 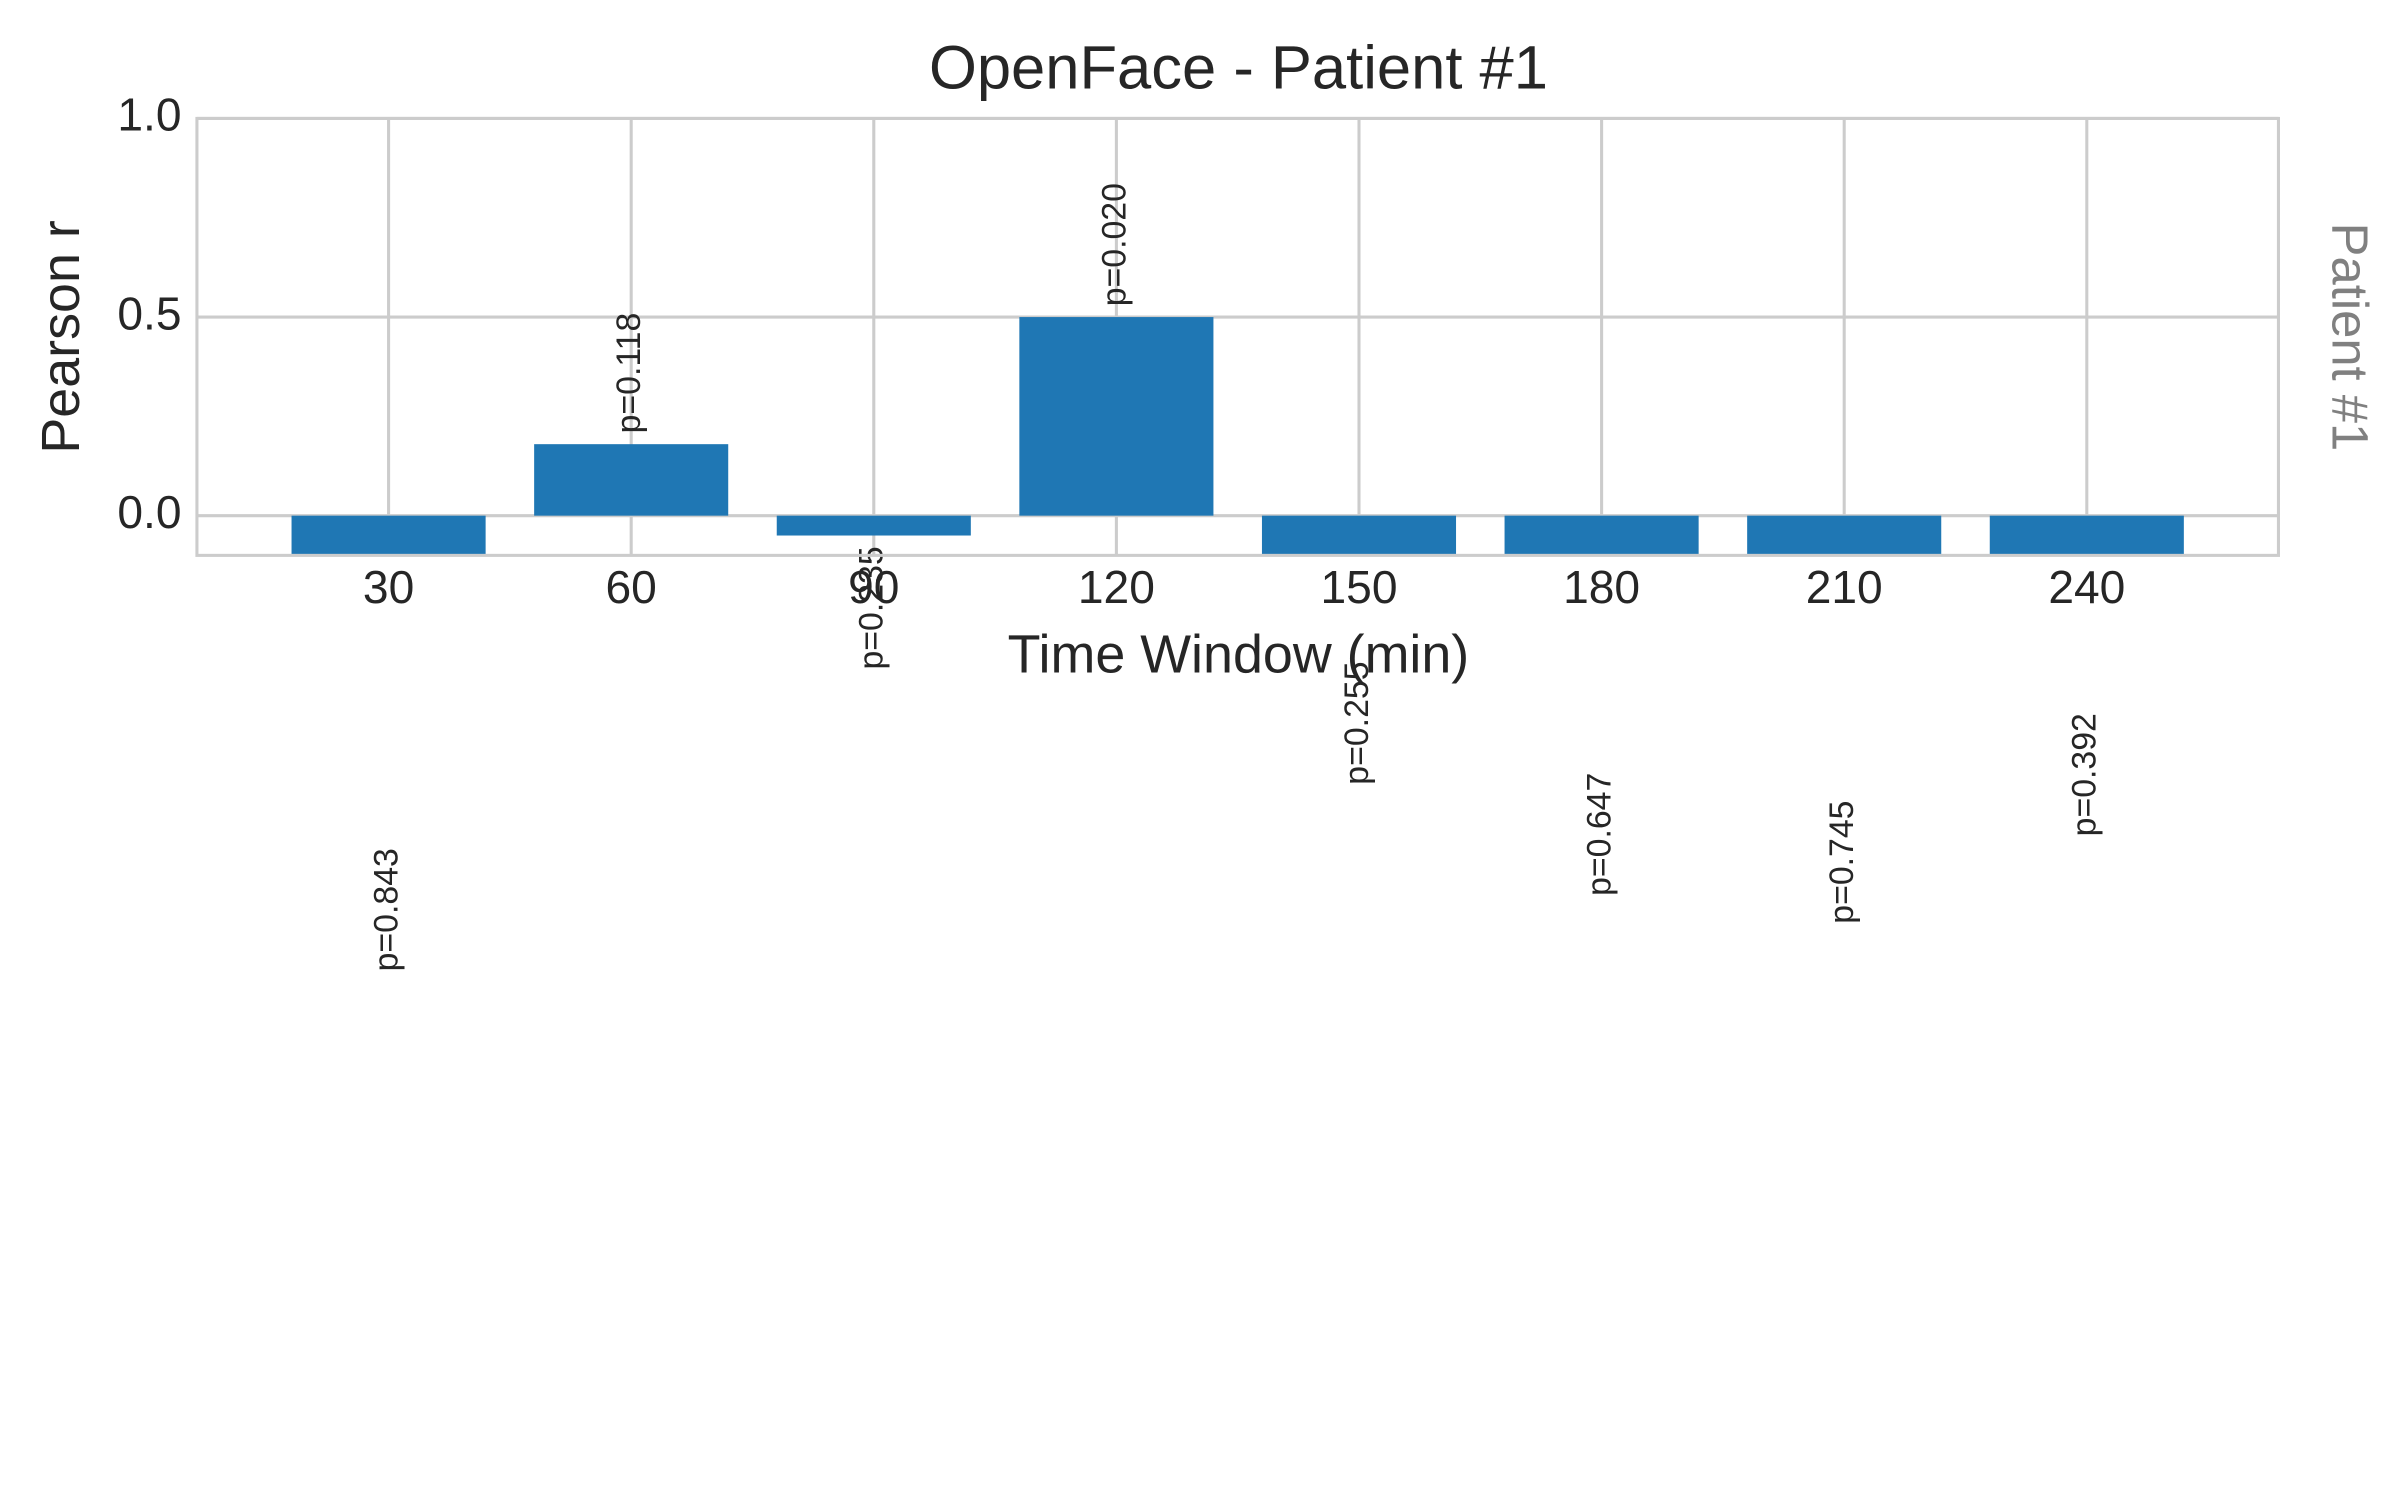 What do you see at coordinates (1842, 862) in the screenshot?
I see `p-value-label: p=0.745` at bounding box center [1842, 862].